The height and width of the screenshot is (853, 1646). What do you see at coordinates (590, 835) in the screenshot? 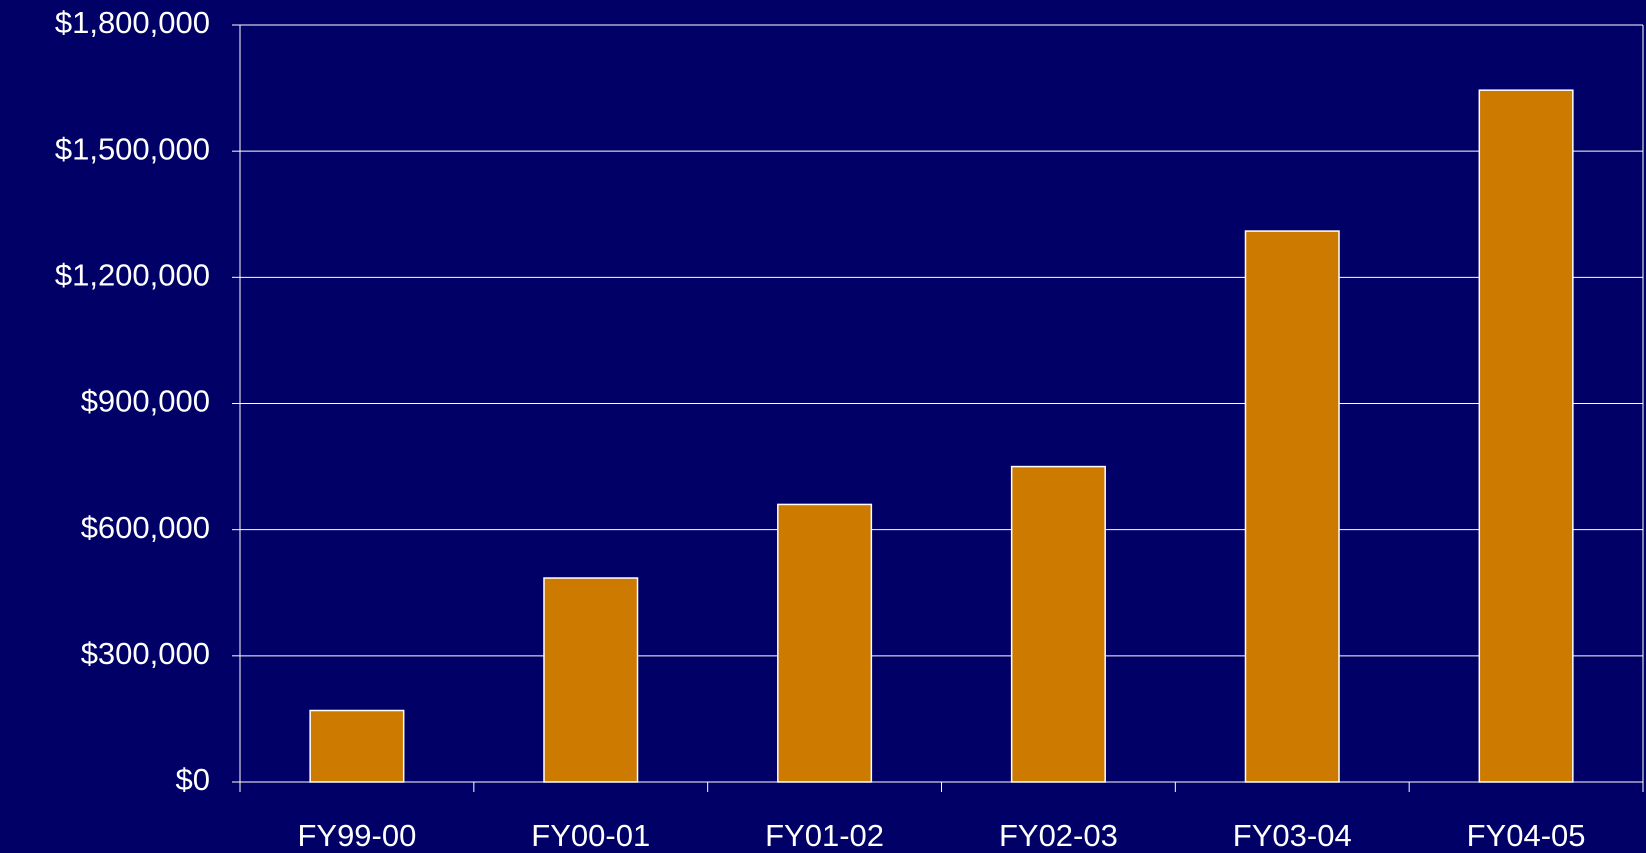
I see `x-tick-label: FY00-01` at bounding box center [590, 835].